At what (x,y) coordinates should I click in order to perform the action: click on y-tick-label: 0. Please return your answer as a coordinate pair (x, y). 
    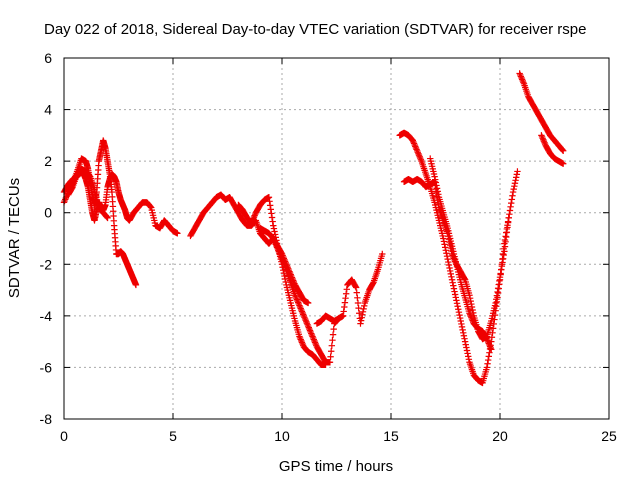
    Looking at the image, I should click on (48, 213).